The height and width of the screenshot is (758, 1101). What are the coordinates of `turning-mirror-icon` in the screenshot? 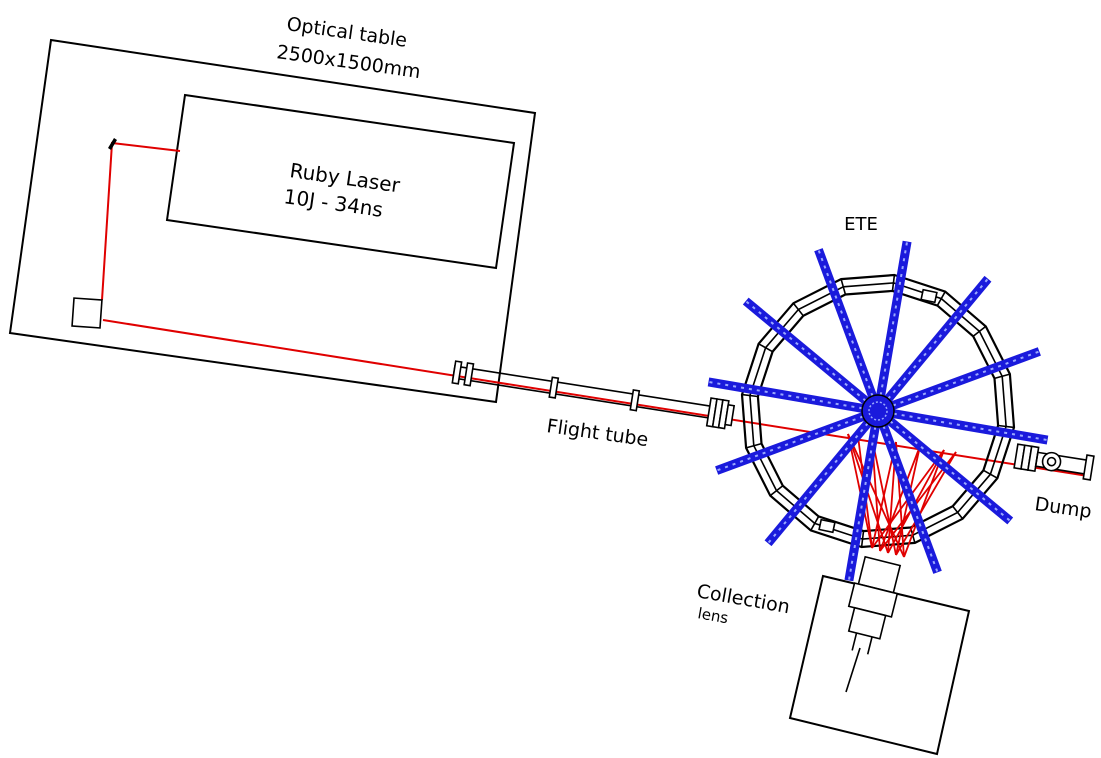 It's located at (112, 144).